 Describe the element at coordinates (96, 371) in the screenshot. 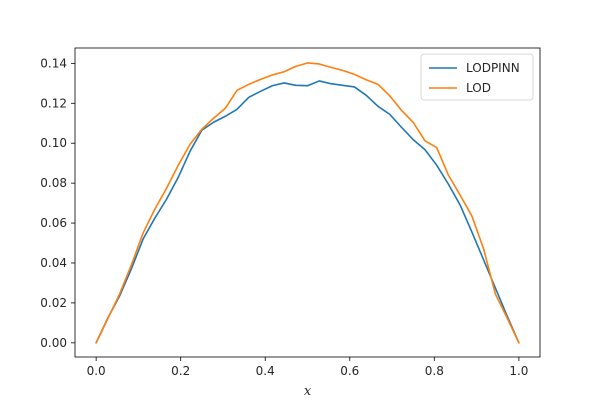

I see `x-tick-label: 0.0` at that location.